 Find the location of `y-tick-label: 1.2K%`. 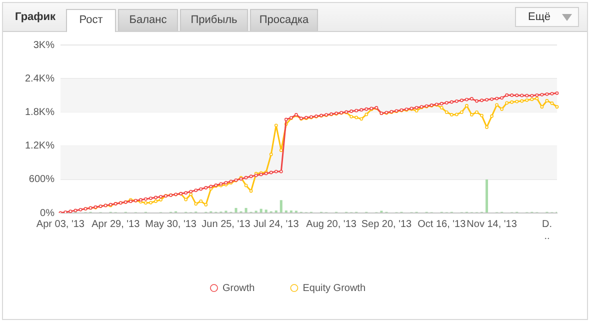

y-tick-label: 1.2K% is located at coordinates (39, 146).